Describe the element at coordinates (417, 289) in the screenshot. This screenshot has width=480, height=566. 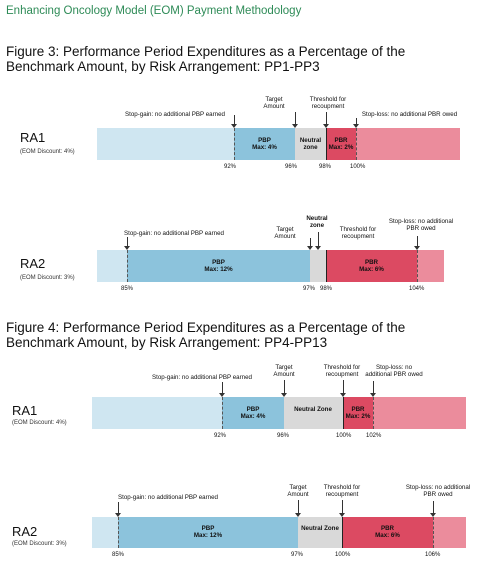
I see `tick-label: 104%` at that location.